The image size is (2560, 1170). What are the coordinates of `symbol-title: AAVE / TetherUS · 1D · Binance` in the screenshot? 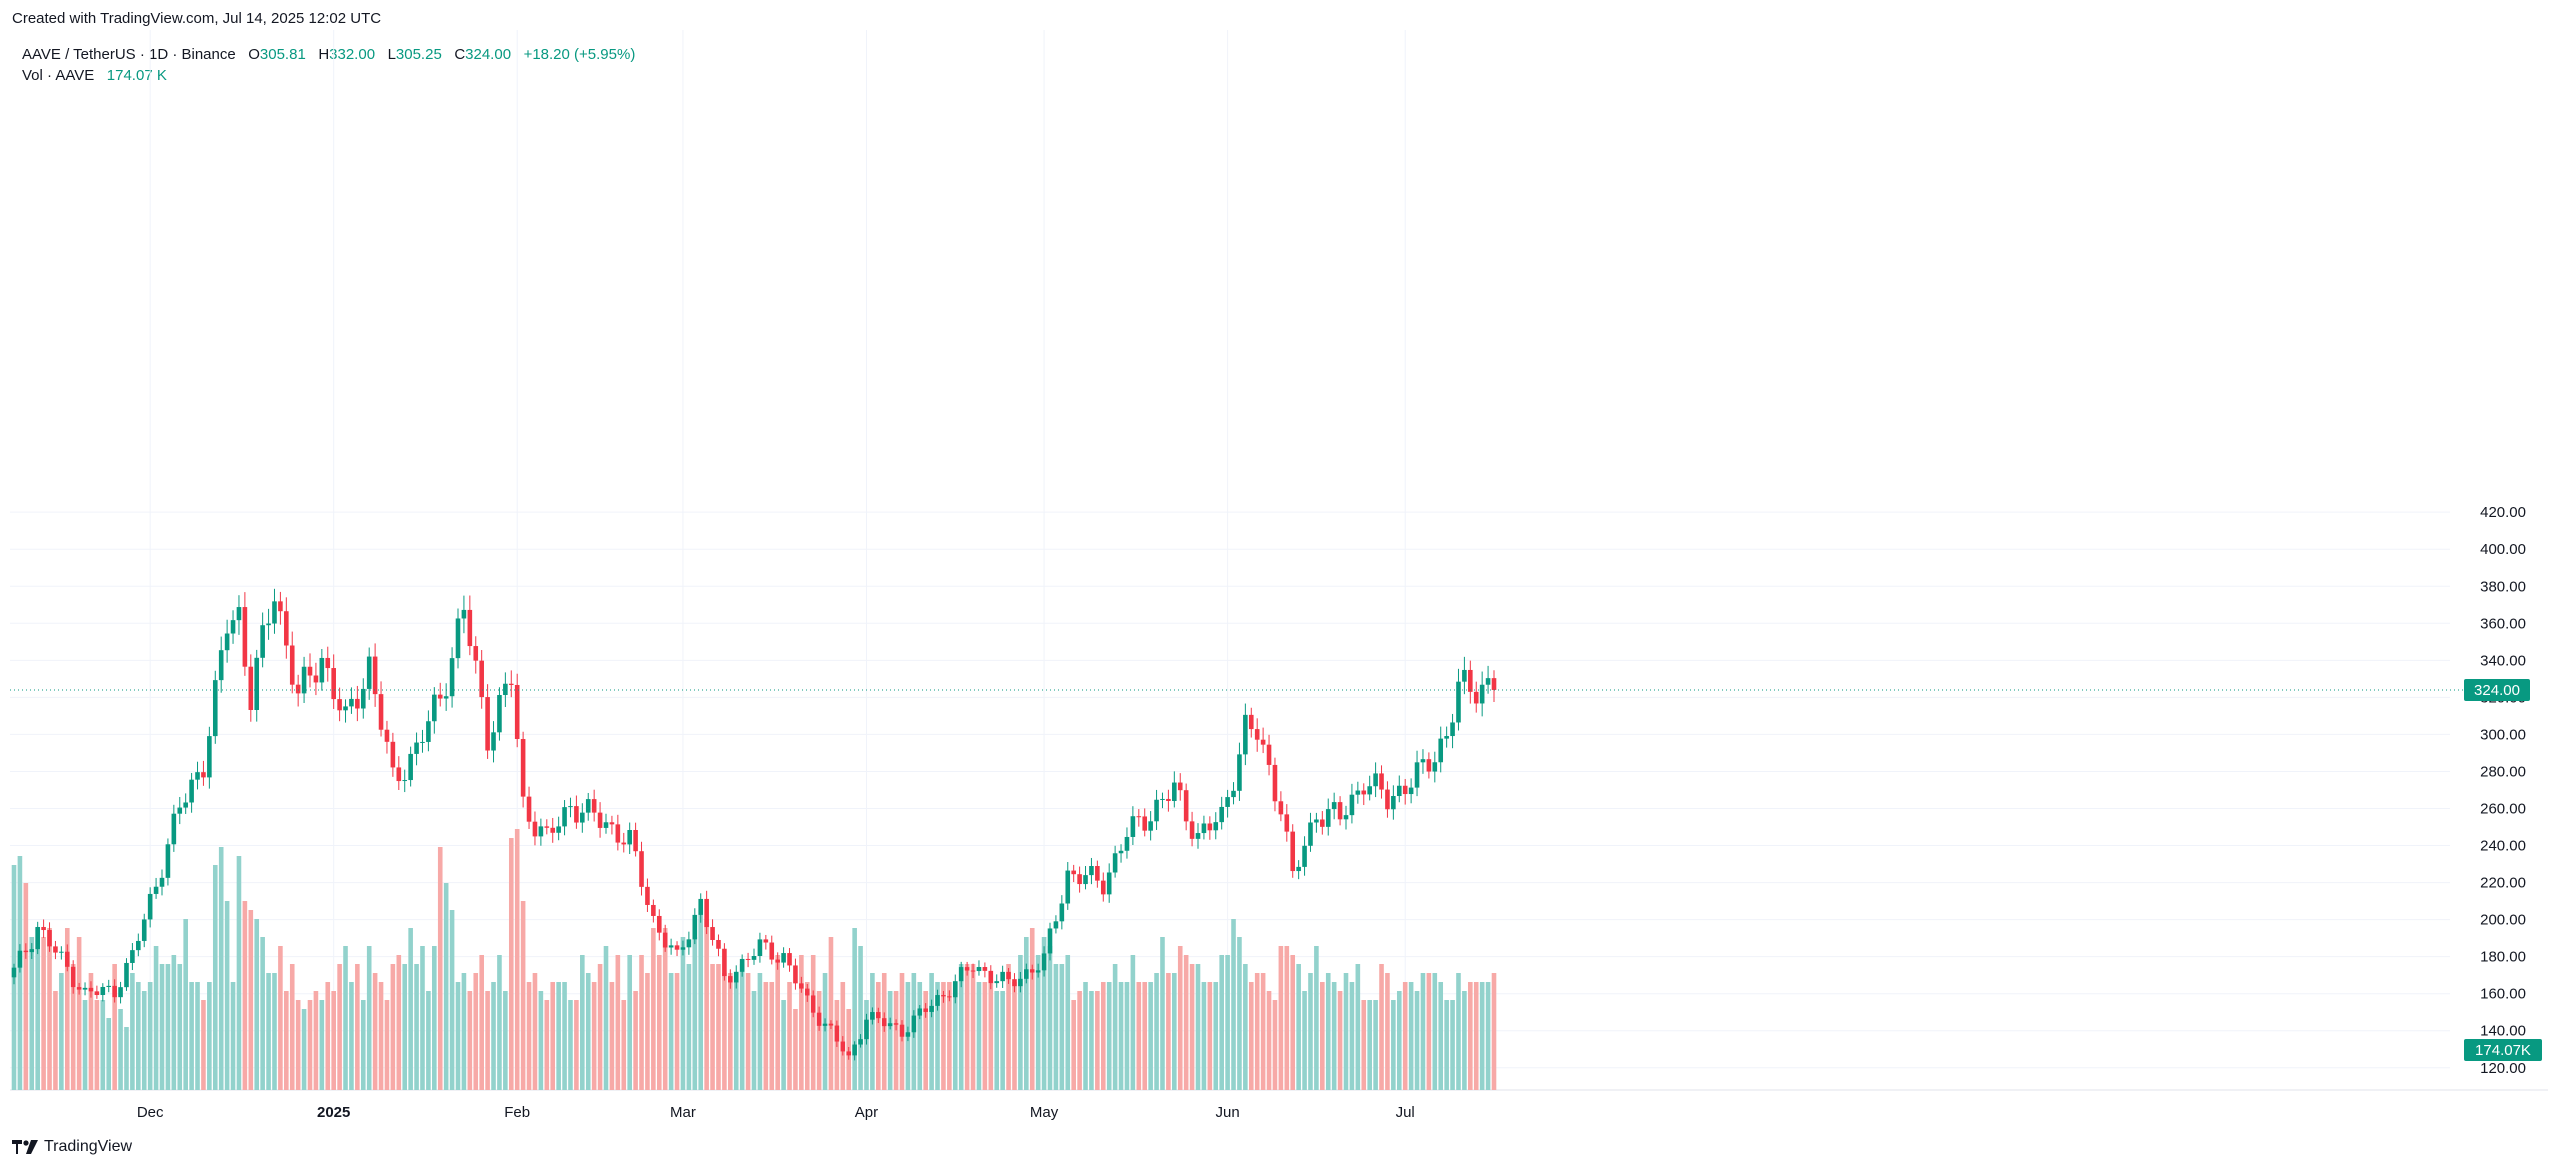 It's located at (129, 54).